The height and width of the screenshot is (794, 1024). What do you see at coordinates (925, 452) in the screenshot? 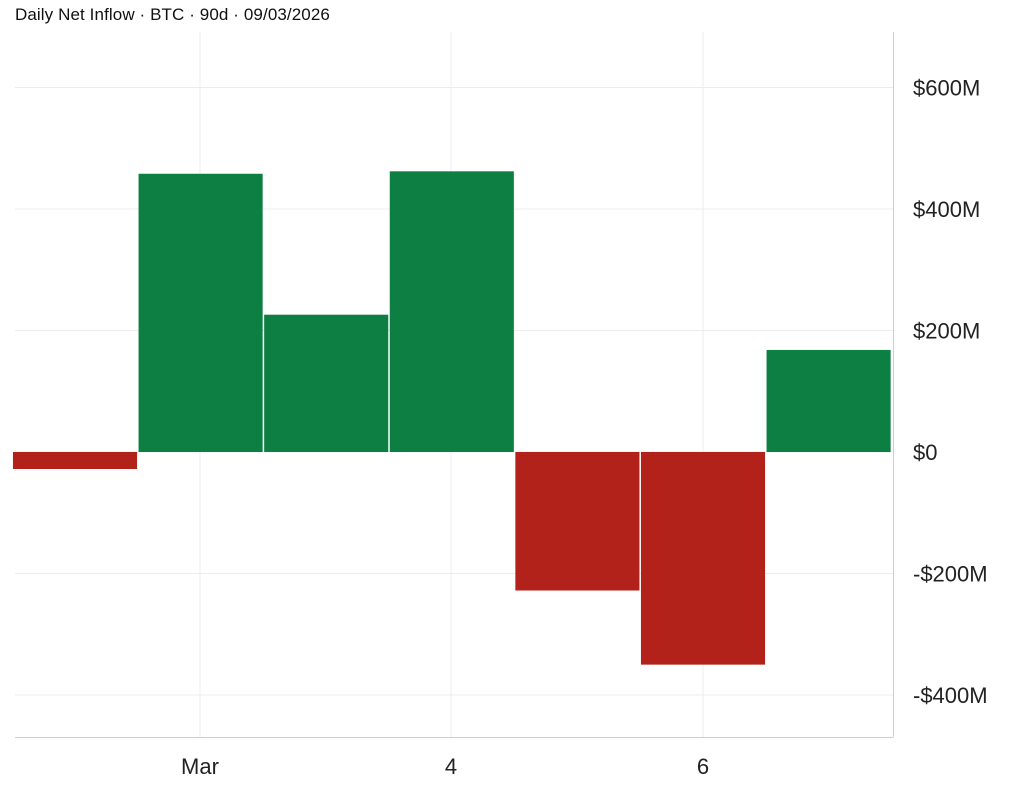
I see `y-tick-label: $0` at bounding box center [925, 452].